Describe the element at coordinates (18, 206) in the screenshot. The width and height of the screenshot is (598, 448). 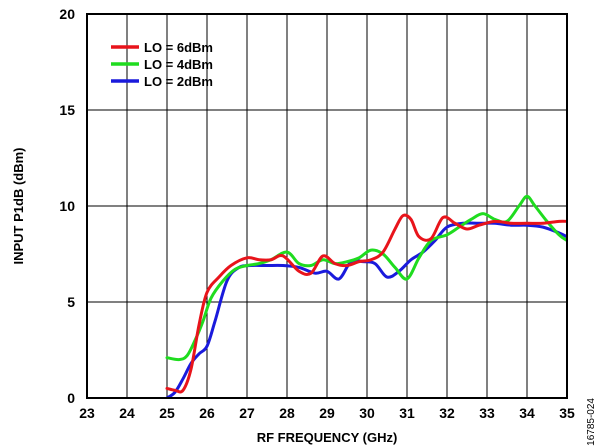
I see `y-axis-title: INPUT P1dB (dBm)` at that location.